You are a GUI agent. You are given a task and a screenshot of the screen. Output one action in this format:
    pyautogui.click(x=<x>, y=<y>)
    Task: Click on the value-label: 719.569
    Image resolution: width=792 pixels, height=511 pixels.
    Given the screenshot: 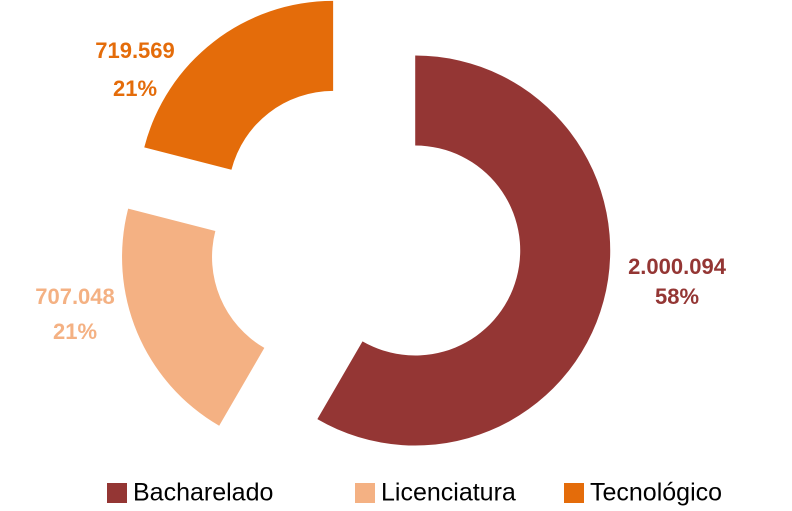 What is the action you would take?
    pyautogui.click(x=135, y=50)
    